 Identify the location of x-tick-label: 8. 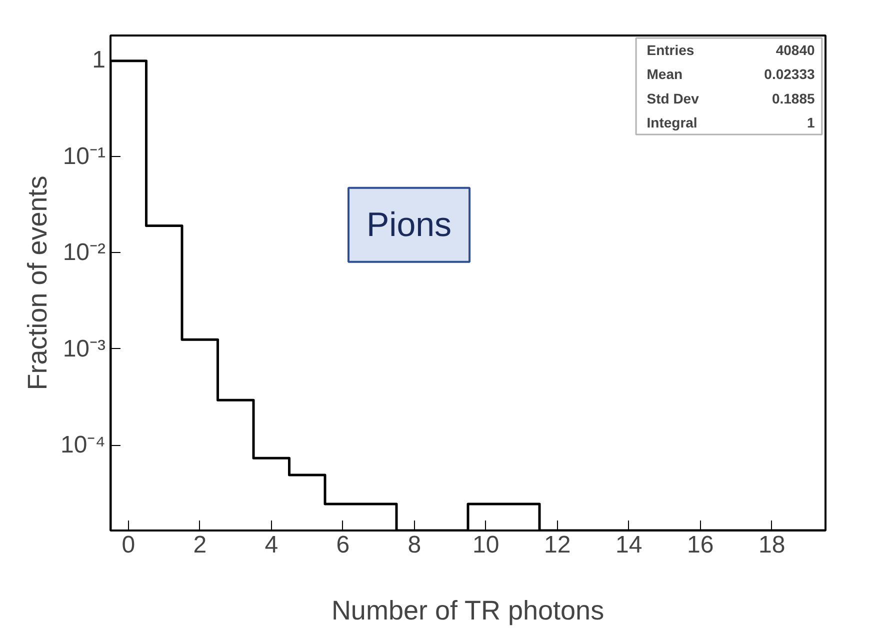
(415, 545).